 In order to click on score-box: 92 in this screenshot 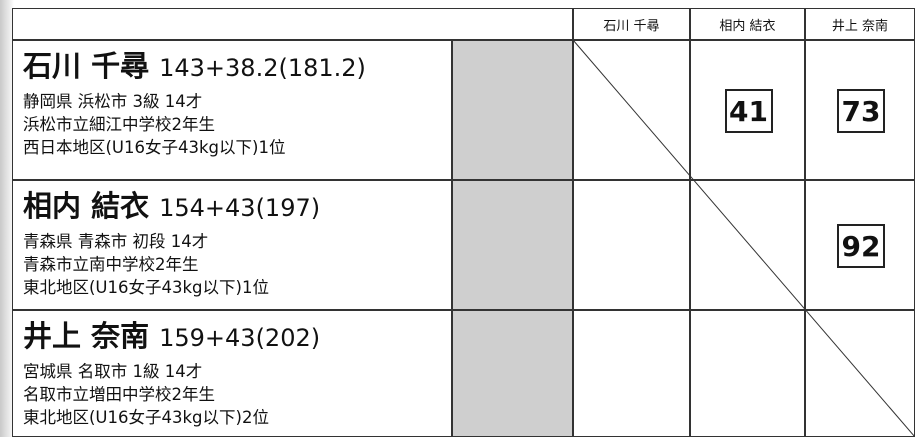, I will do `click(861, 246)`.